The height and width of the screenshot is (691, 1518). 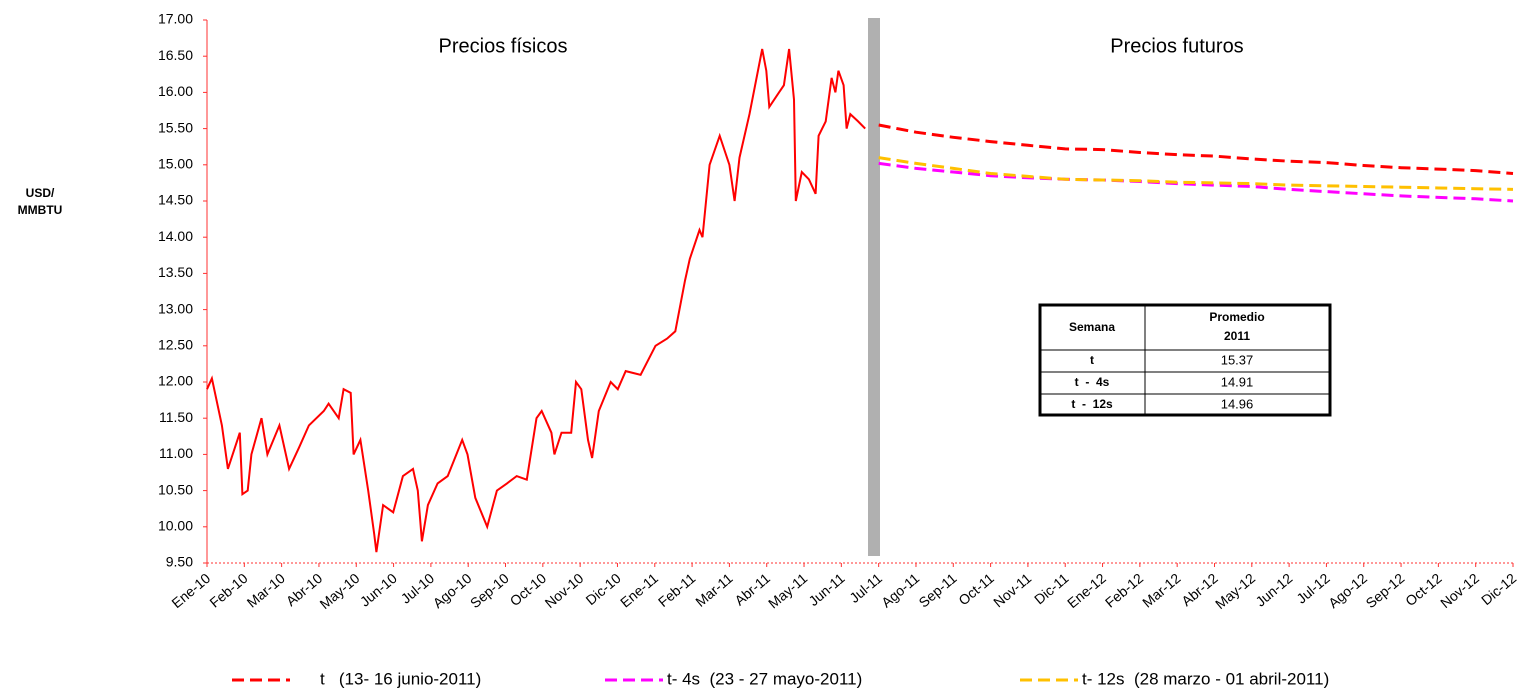 I want to click on table-header: Semana, so click(x=1092, y=327).